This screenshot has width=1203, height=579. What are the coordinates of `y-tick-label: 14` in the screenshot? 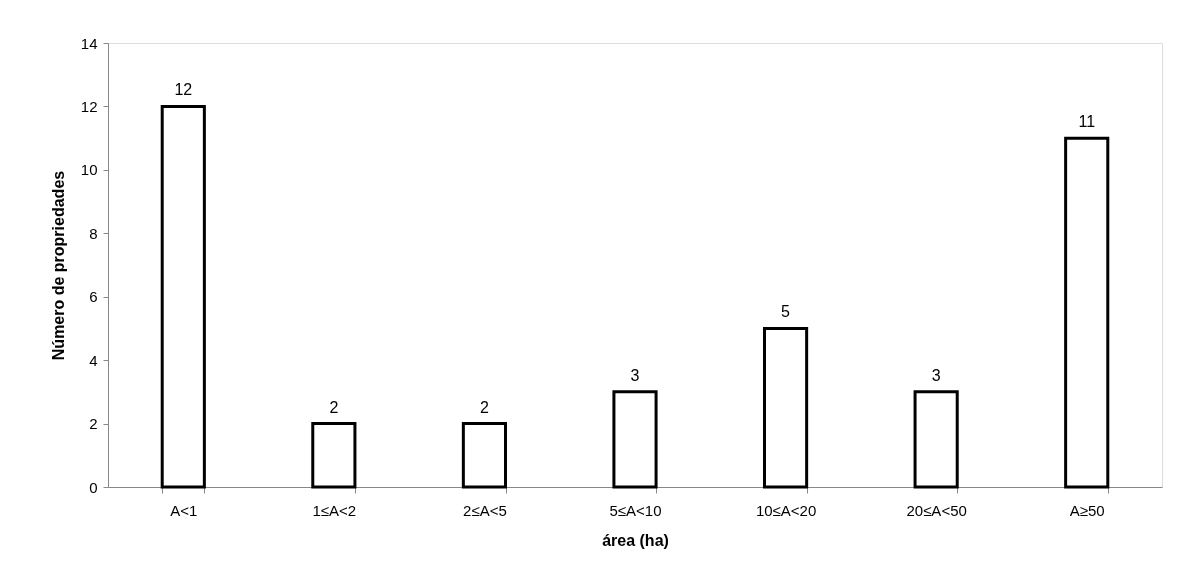 It's located at (89, 43).